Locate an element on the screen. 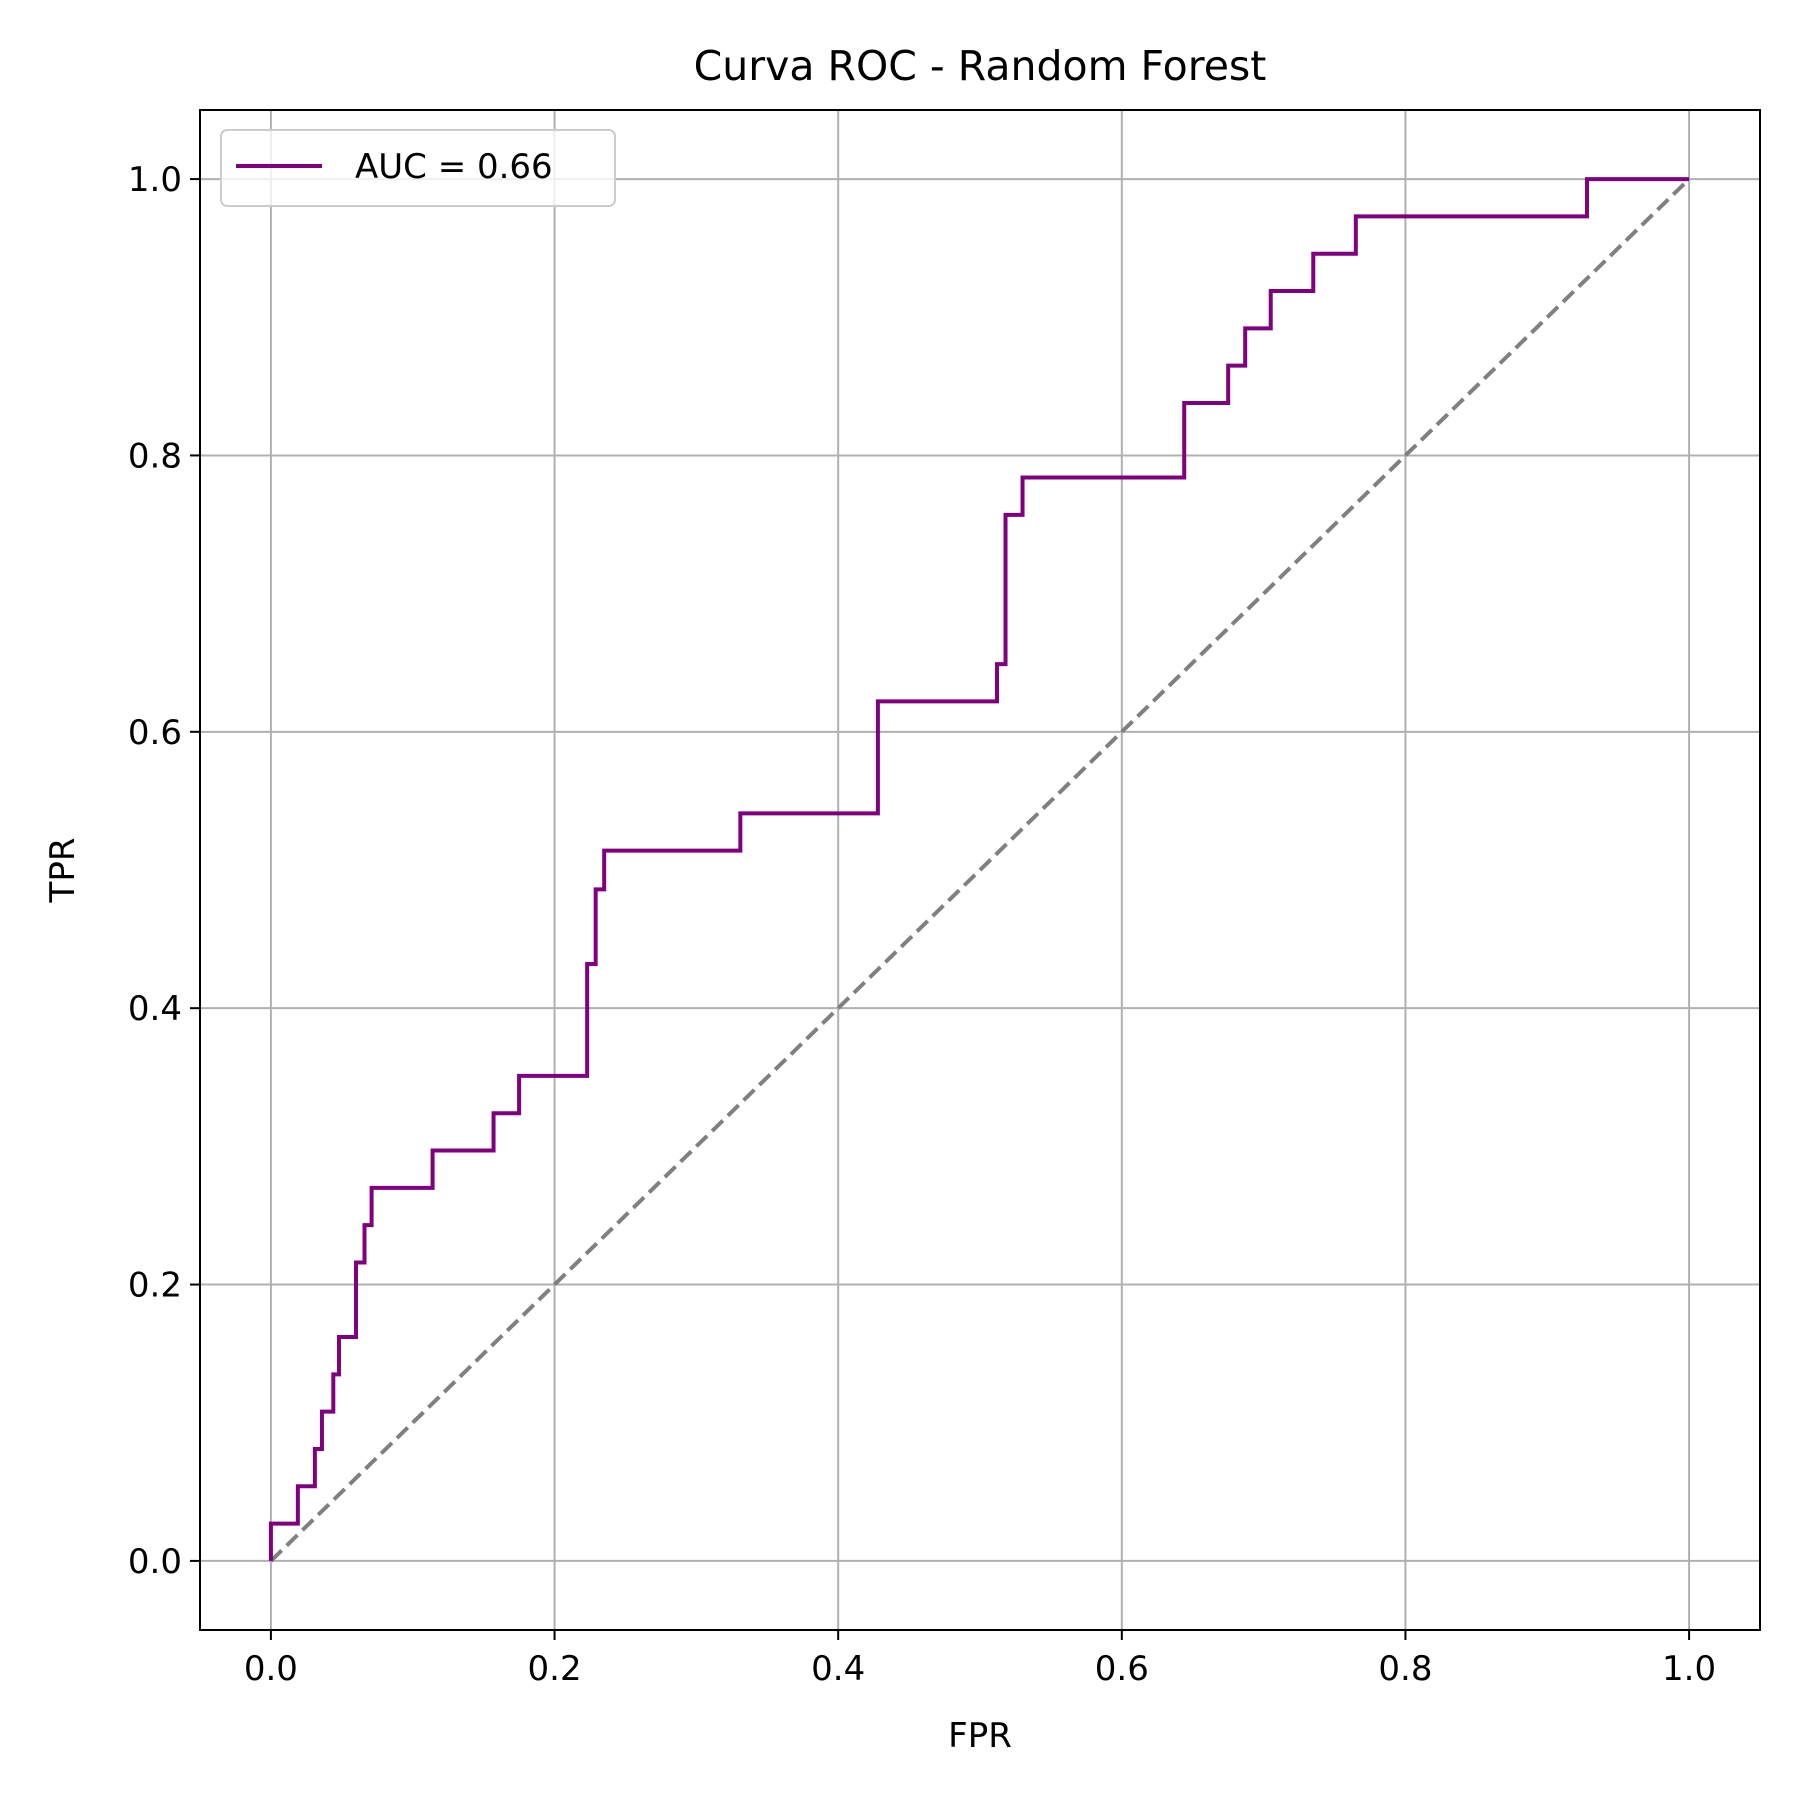 Image resolution: width=1800 pixels, height=1800 pixels. x-tick-label: 0.4 is located at coordinates (838, 1669).